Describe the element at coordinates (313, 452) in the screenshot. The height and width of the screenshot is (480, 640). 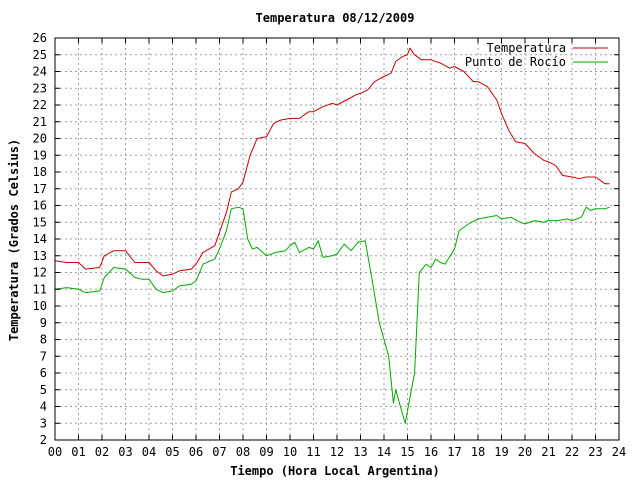
I see `x-tick-label: 11` at that location.